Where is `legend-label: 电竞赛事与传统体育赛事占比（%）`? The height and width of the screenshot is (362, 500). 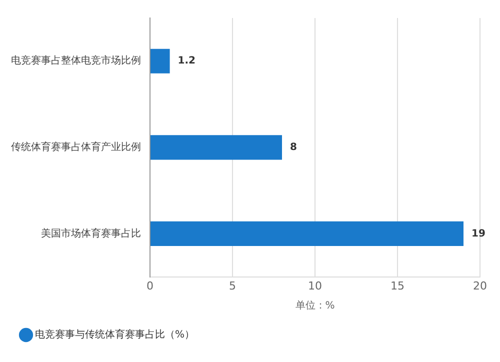 legend-label: 电竞赛事与传统体育赛事占比（%） is located at coordinates (115, 334).